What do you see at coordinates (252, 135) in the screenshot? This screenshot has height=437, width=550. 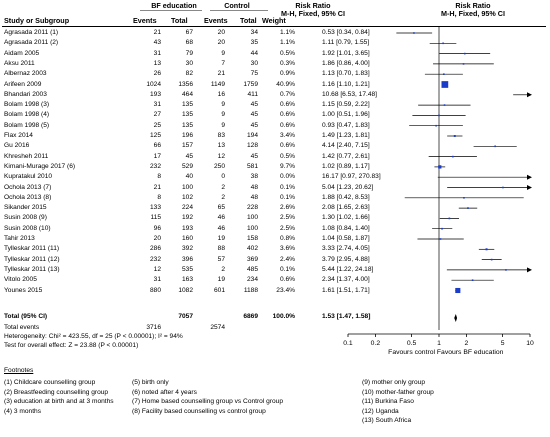 I see `study-total-ctrl: 194` at bounding box center [252, 135].